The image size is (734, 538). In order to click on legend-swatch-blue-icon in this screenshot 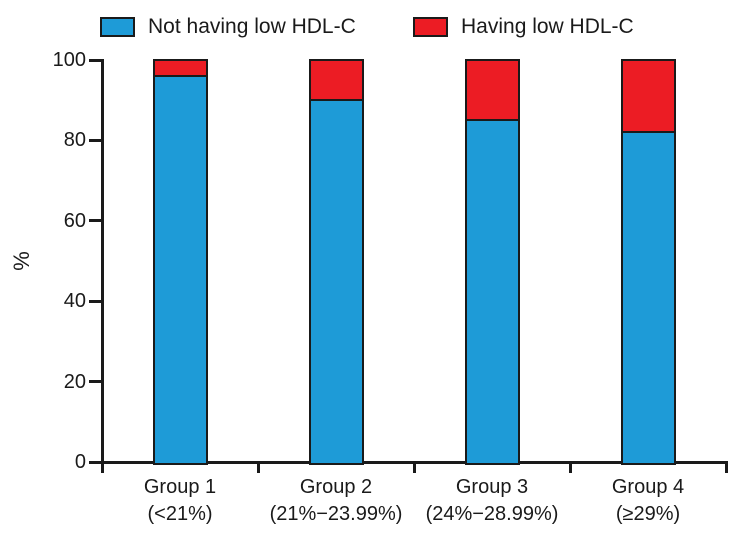, I will do `click(117, 26)`.